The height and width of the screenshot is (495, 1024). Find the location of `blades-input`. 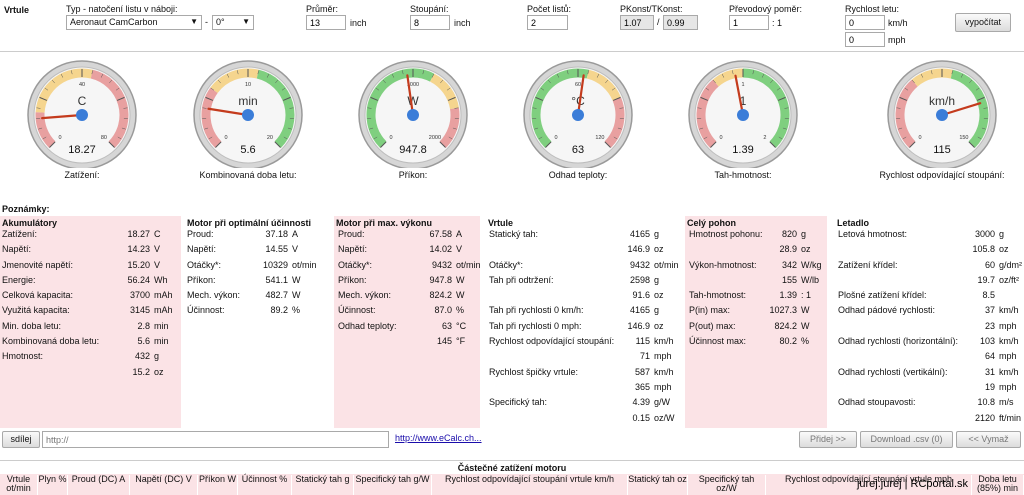

blades-input is located at coordinates (547, 22).